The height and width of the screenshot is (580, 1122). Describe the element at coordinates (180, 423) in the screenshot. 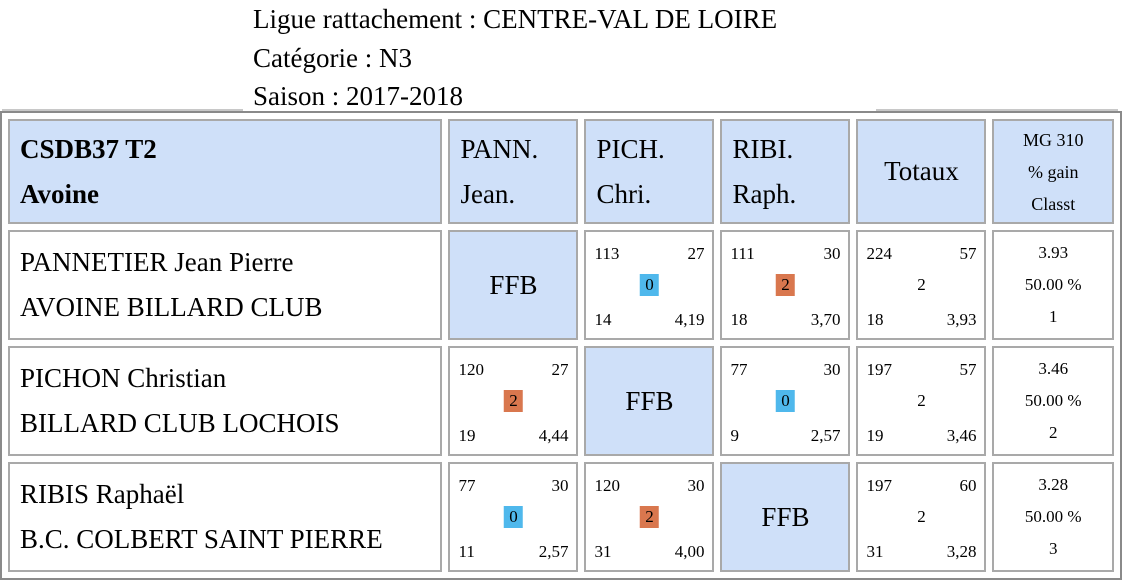

I see `player-club: BILLARD CLUB LOCHOIS` at that location.